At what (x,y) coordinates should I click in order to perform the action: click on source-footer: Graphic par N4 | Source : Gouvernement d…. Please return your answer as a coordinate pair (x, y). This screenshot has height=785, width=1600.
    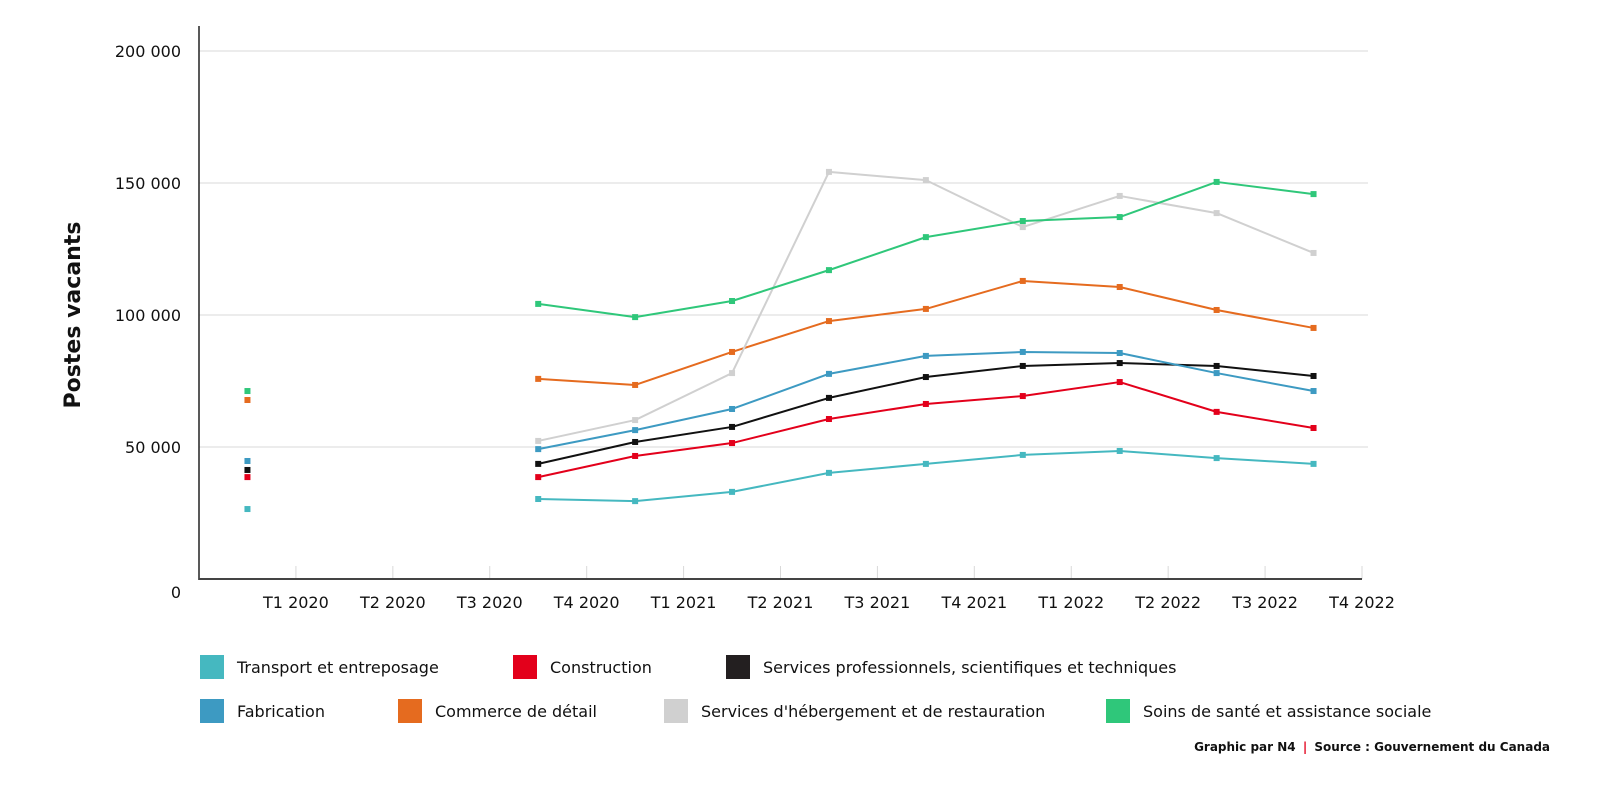
    Looking at the image, I should click on (1372, 747).